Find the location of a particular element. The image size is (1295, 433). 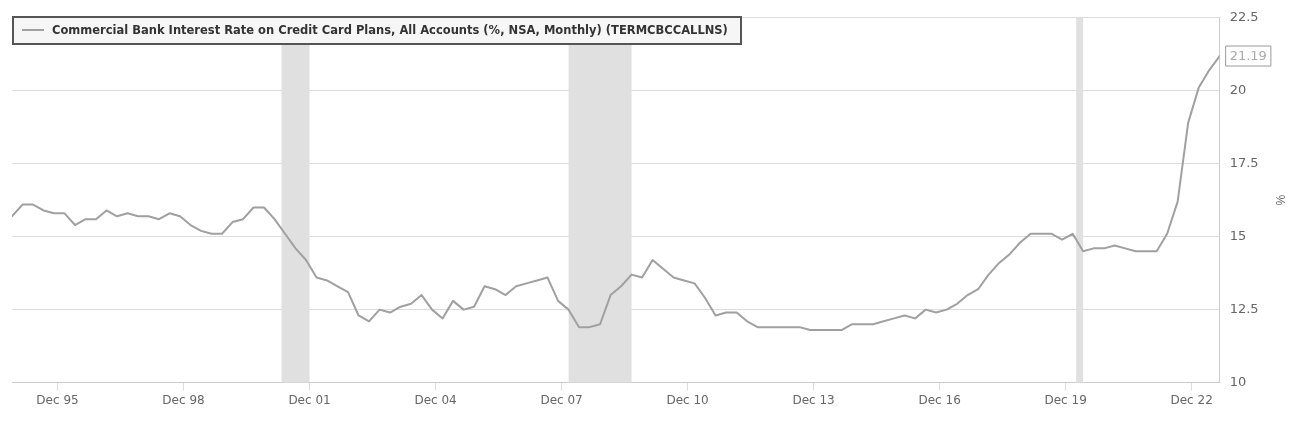

y-tick-label: 20 is located at coordinates (1238, 90).